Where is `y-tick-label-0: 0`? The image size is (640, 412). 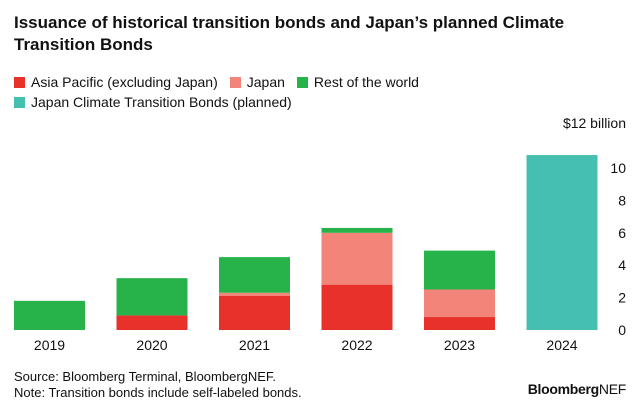 y-tick-label-0: 0 is located at coordinates (622, 330).